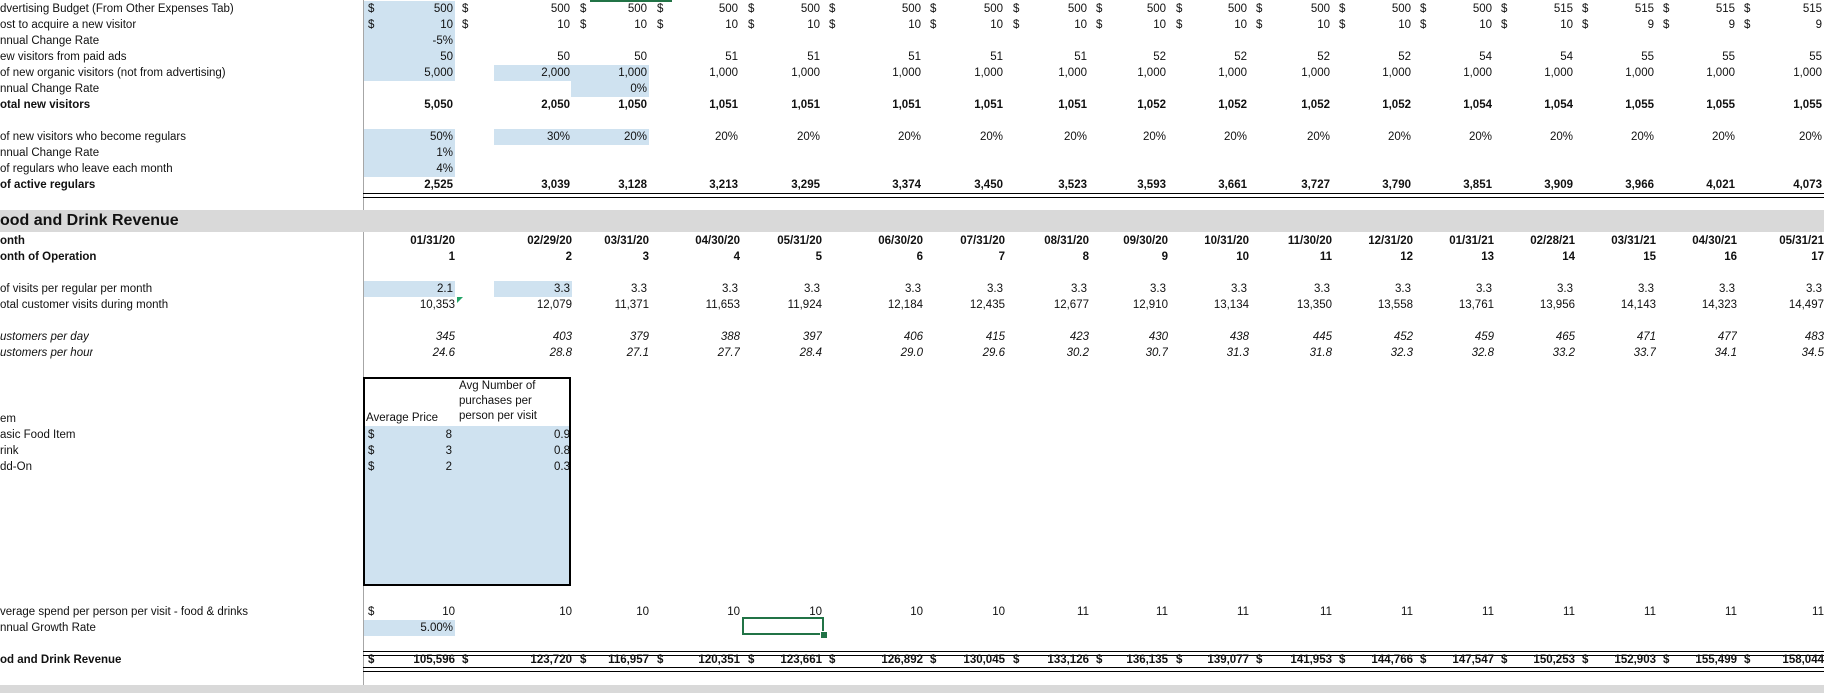 The height and width of the screenshot is (693, 1824). What do you see at coordinates (1719, 305) in the screenshot?
I see `total-visits-cell: 14,323` at bounding box center [1719, 305].